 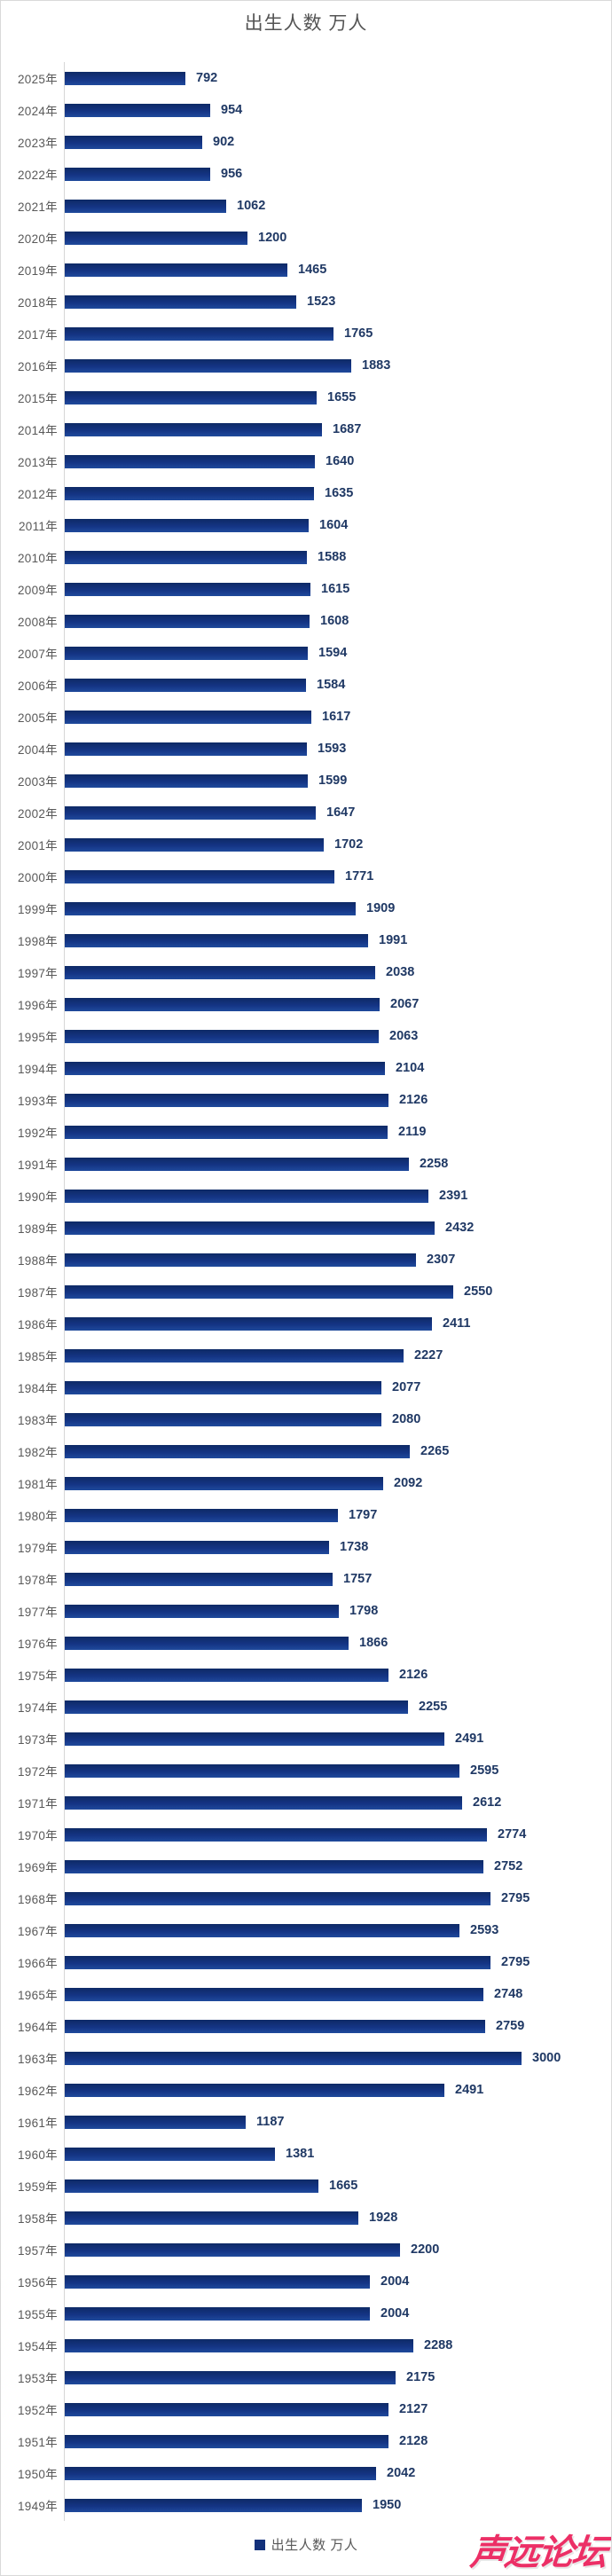 I want to click on bar-area: 1655, so click(x=337, y=397).